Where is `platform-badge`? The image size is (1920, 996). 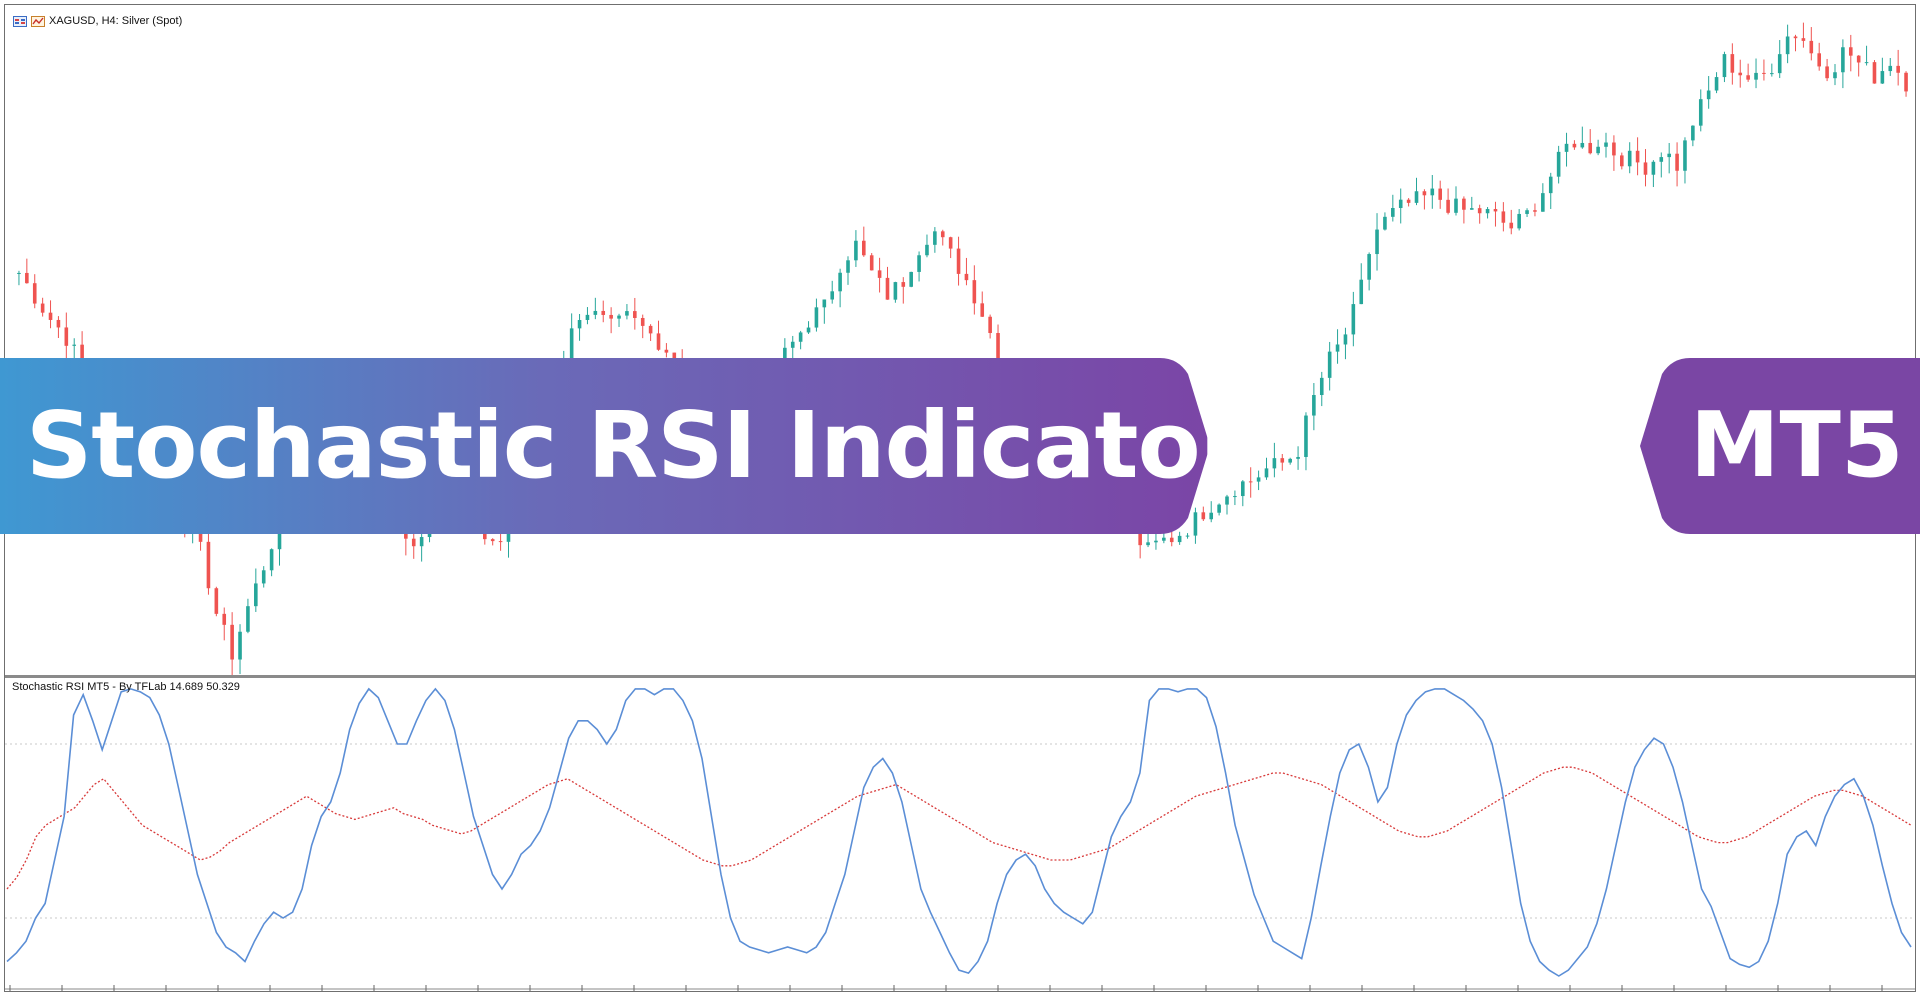 platform-badge is located at coordinates (1780, 446).